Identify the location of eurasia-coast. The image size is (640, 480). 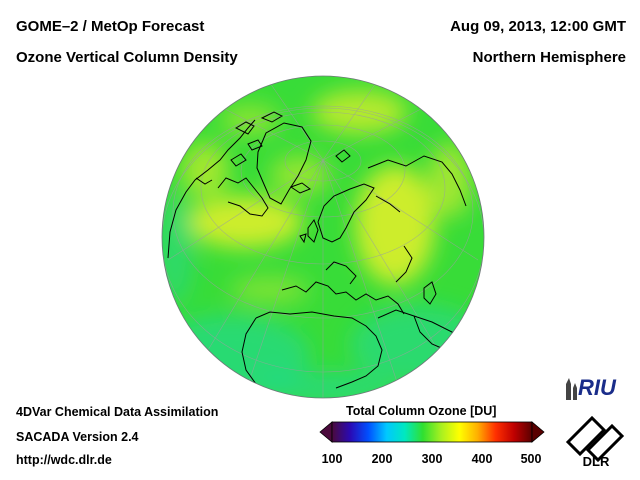
(417, 219).